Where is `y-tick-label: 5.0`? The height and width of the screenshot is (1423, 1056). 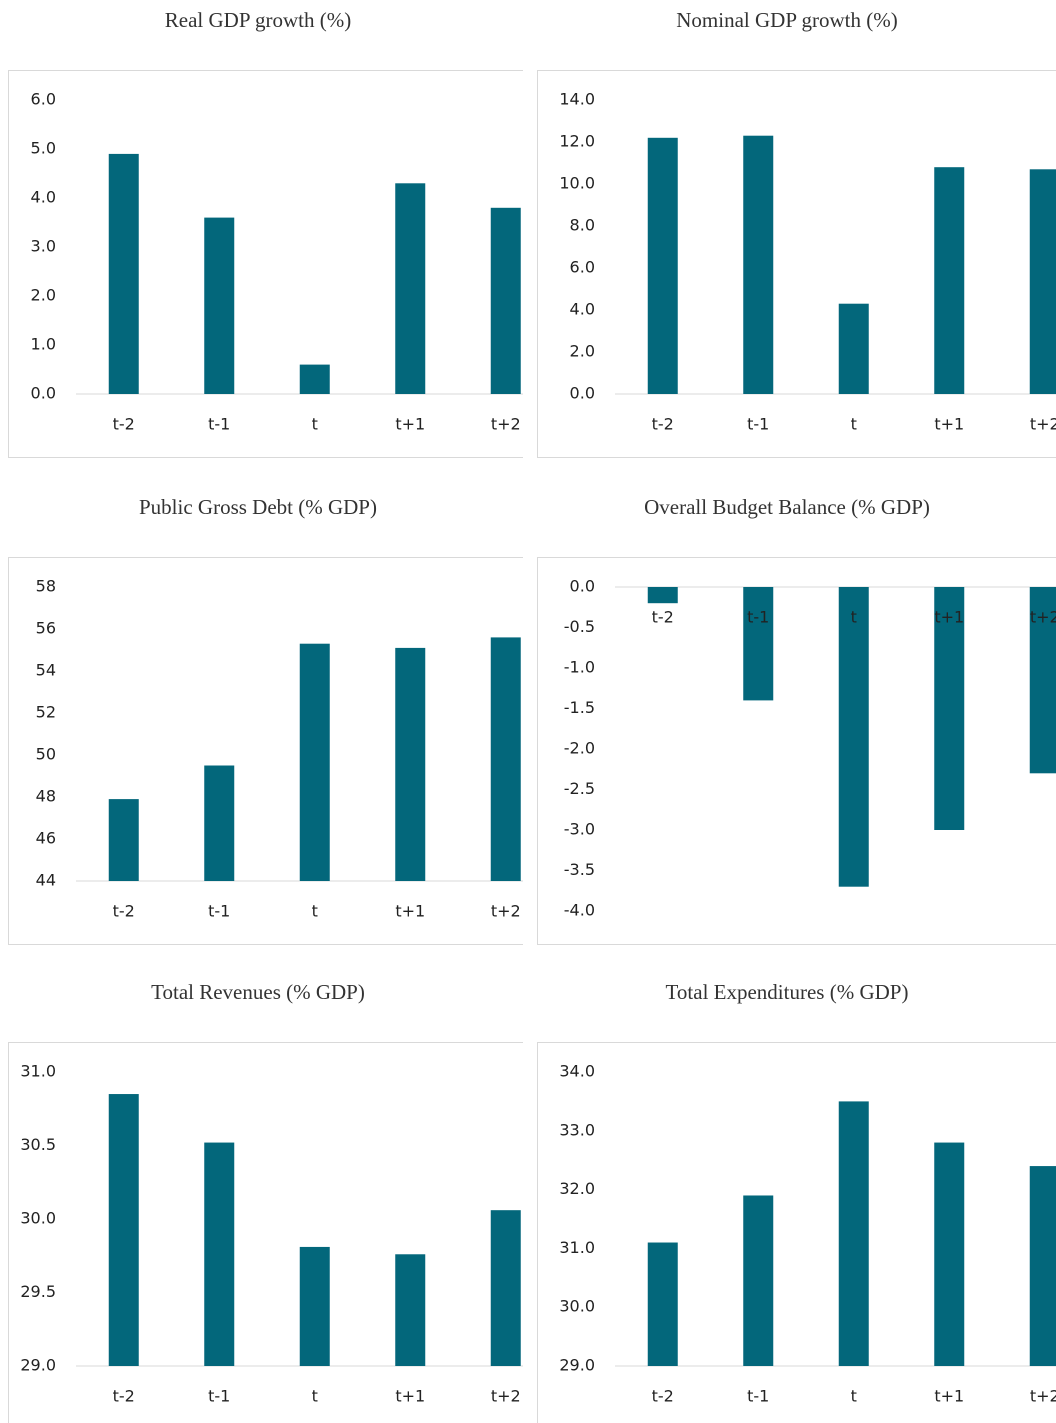 y-tick-label: 5.0 is located at coordinates (43, 148).